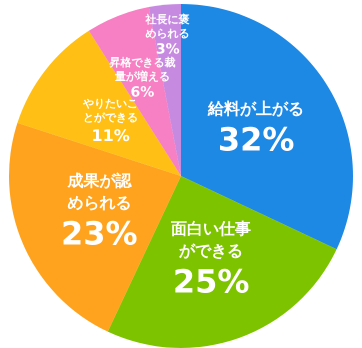  I want to click on data-label: 32%, so click(256, 139).